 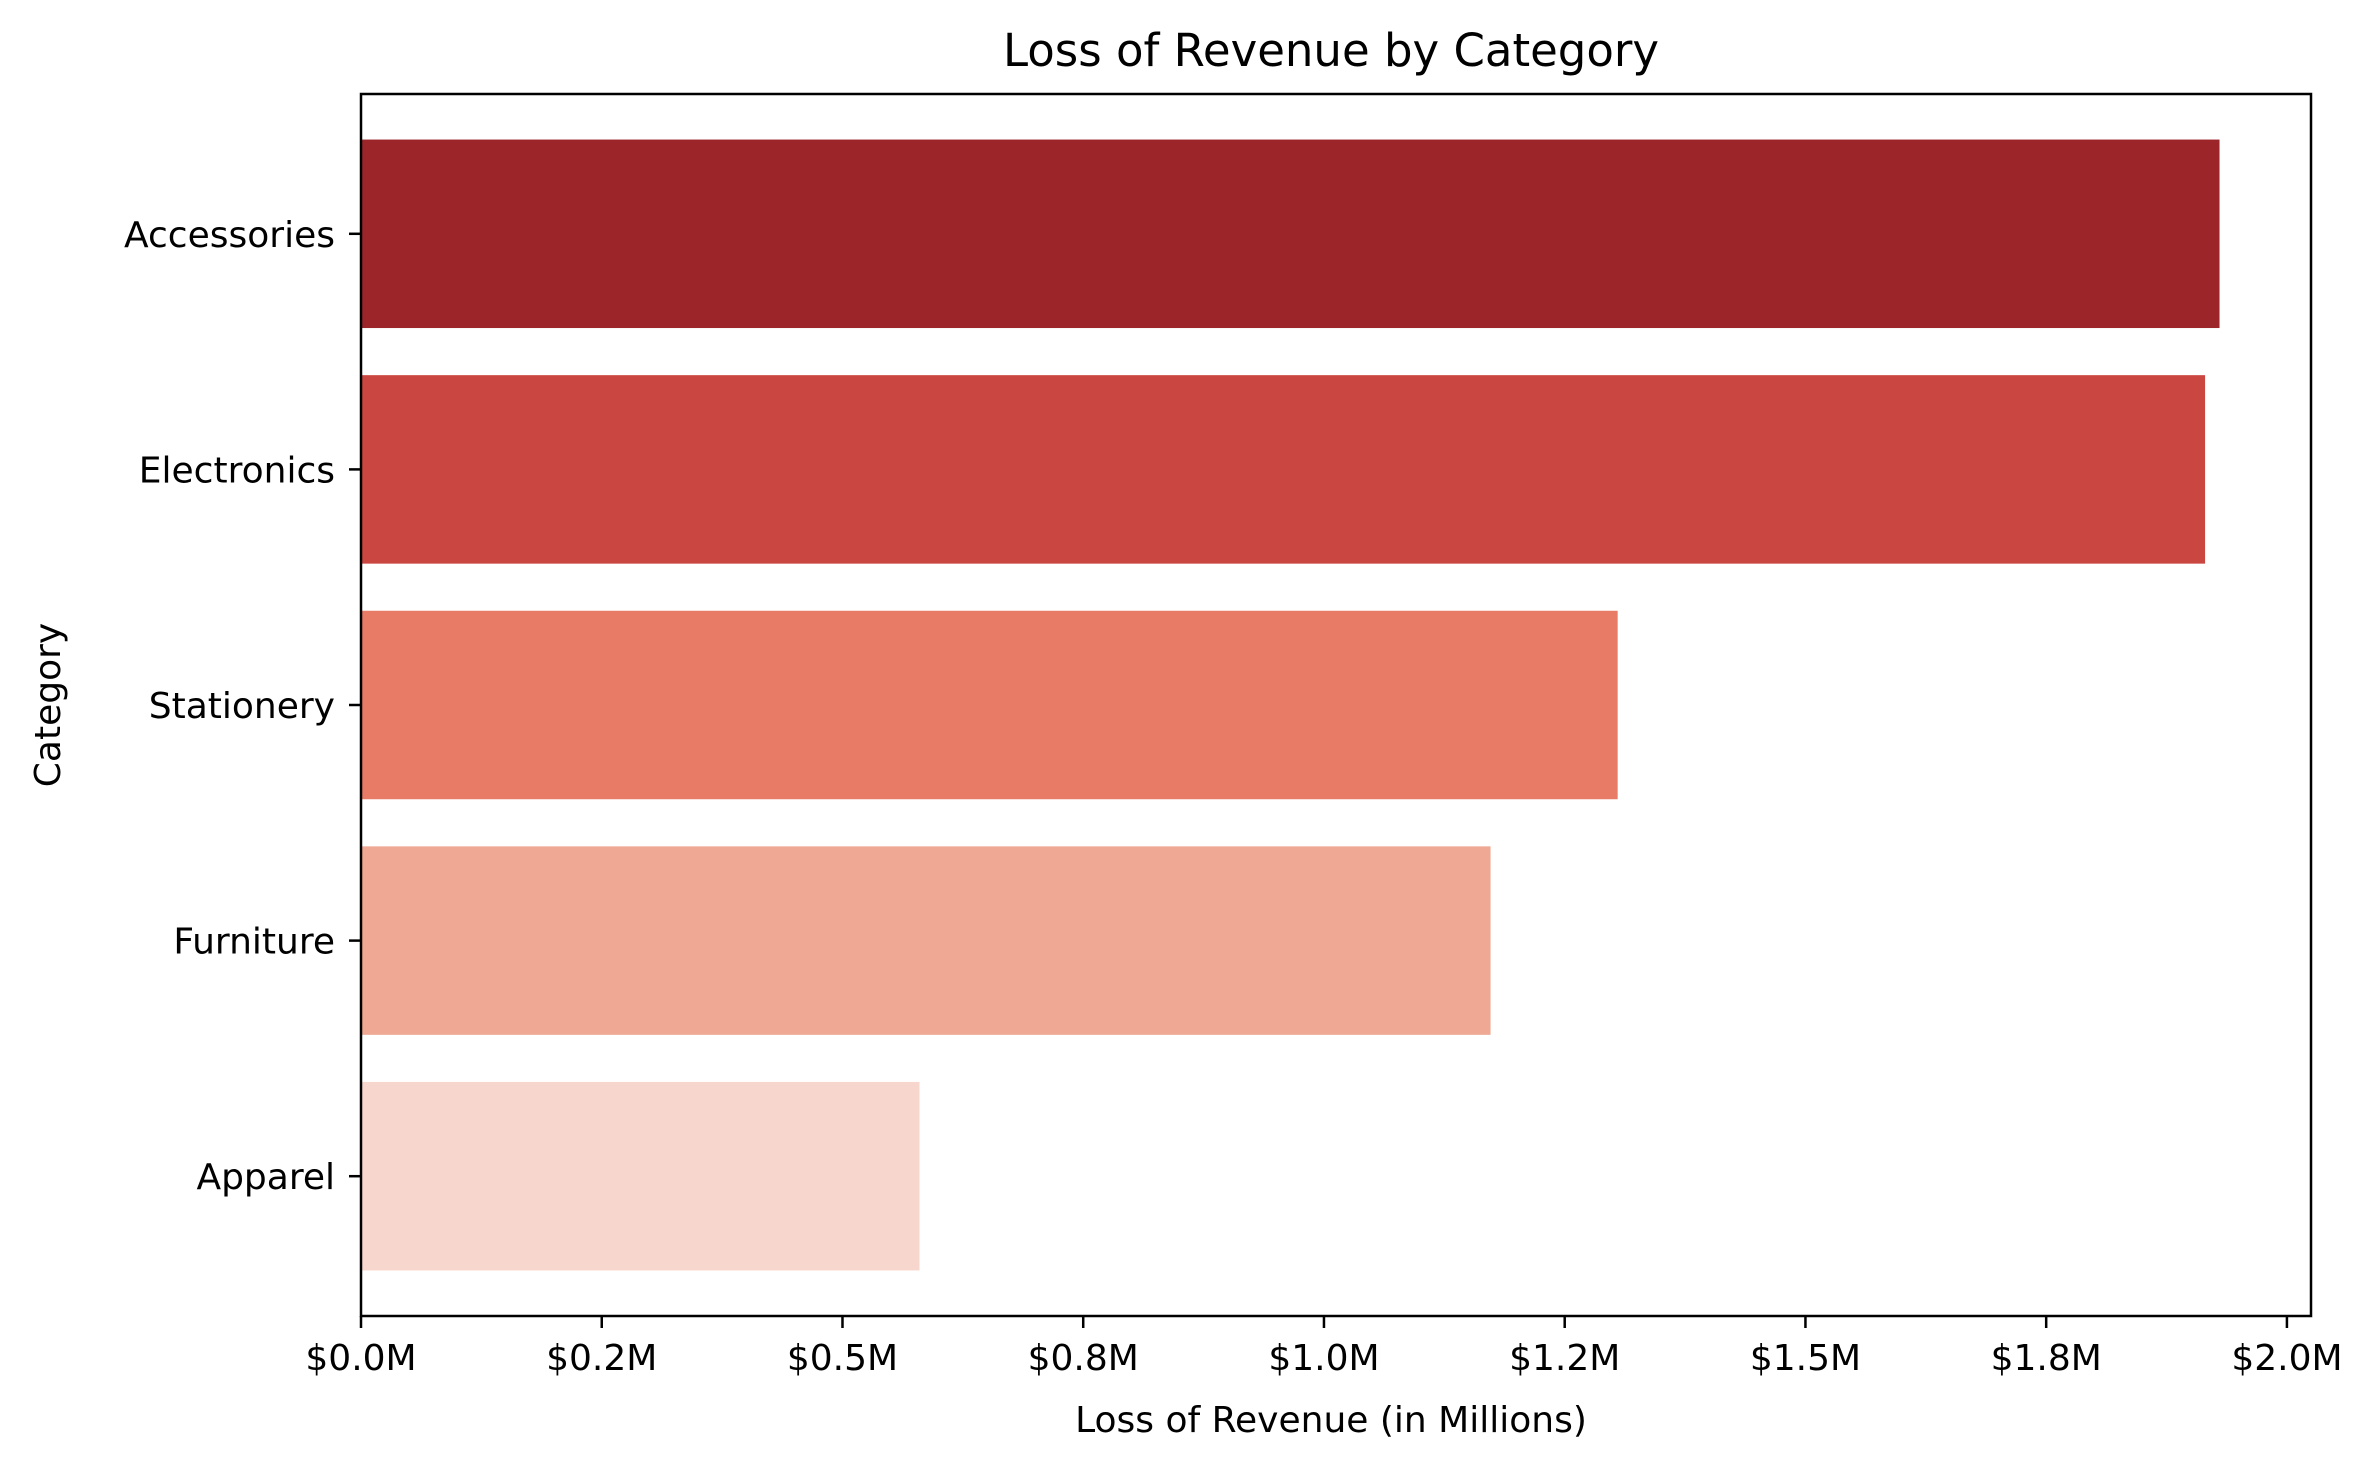 What do you see at coordinates (2286, 1358) in the screenshot?
I see `x-tick-label: $2.0M` at bounding box center [2286, 1358].